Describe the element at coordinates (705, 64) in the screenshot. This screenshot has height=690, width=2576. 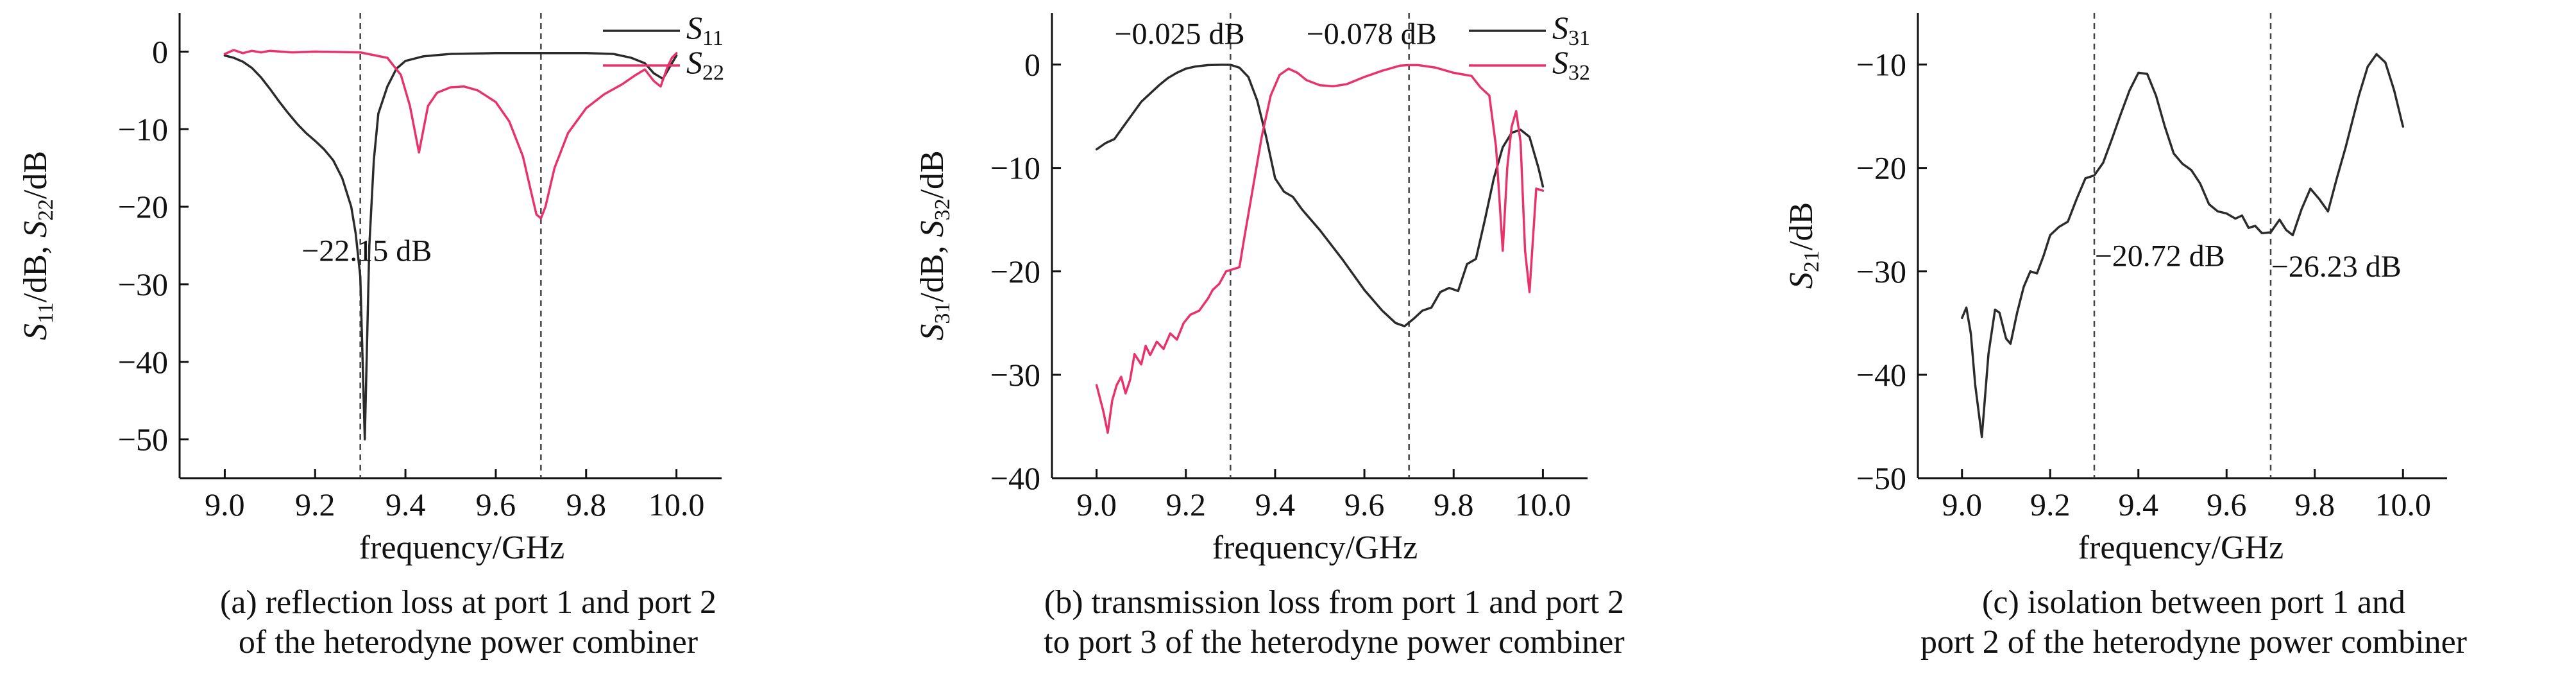
I see `legend-label: S22` at that location.